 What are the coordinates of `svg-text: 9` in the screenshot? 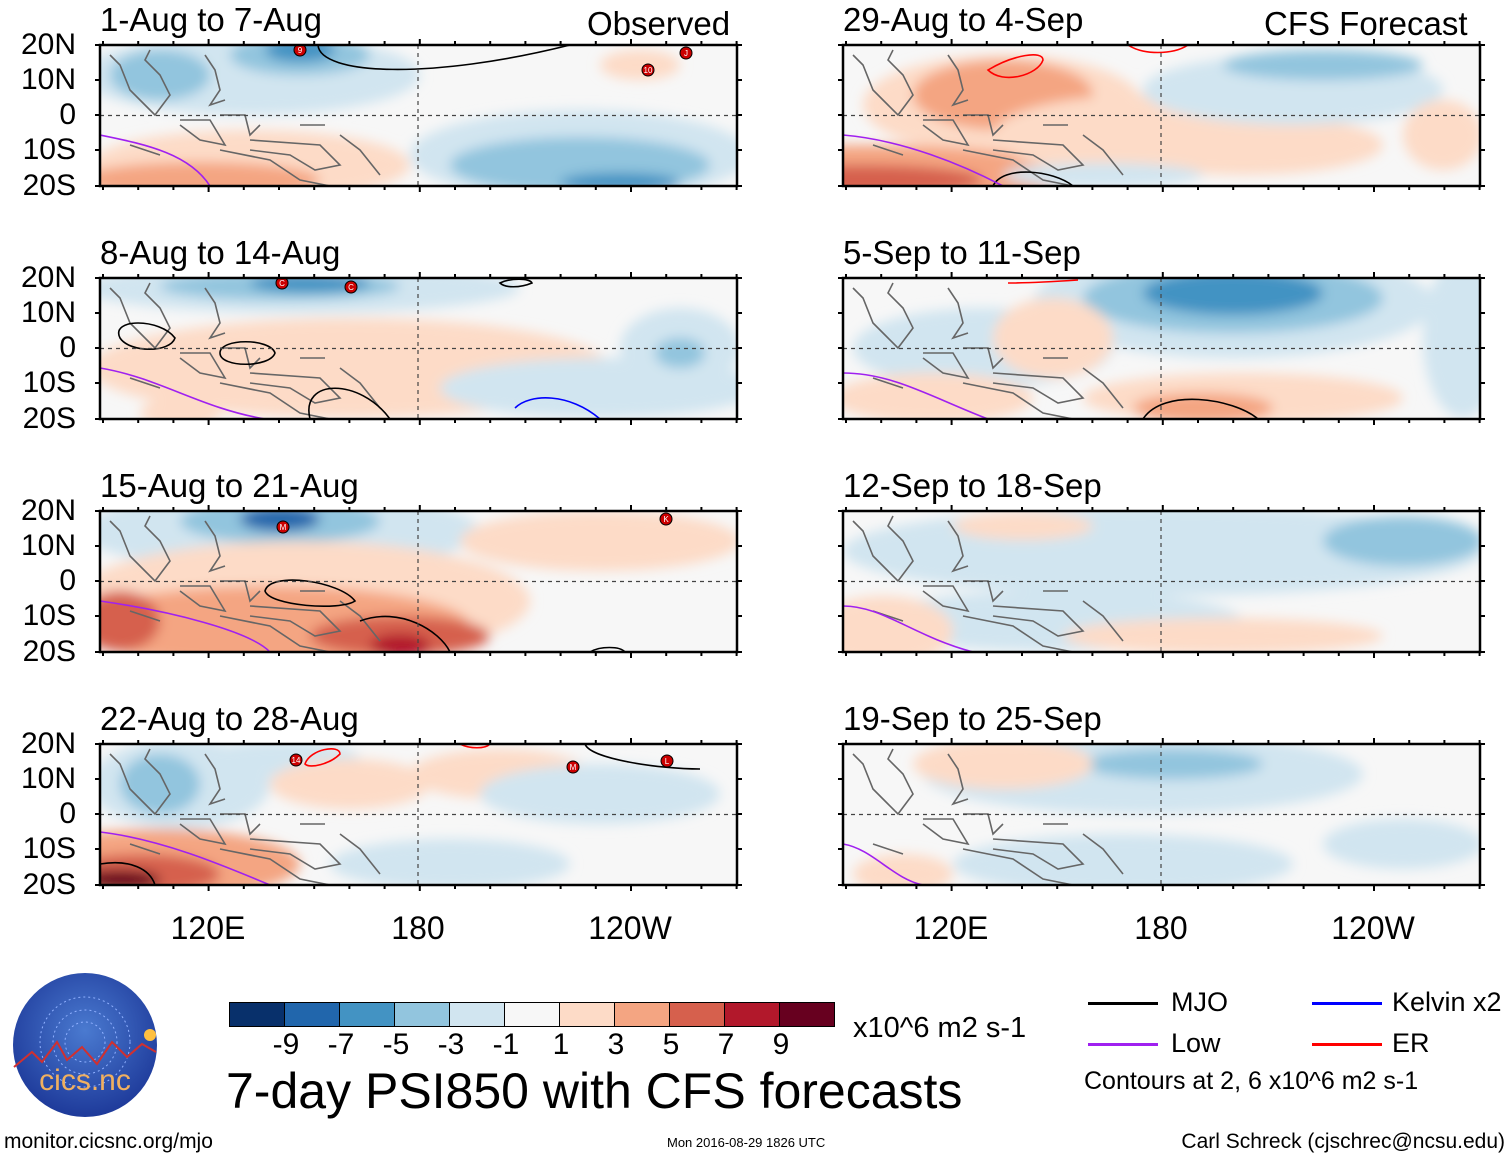 It's located at (300, 50).